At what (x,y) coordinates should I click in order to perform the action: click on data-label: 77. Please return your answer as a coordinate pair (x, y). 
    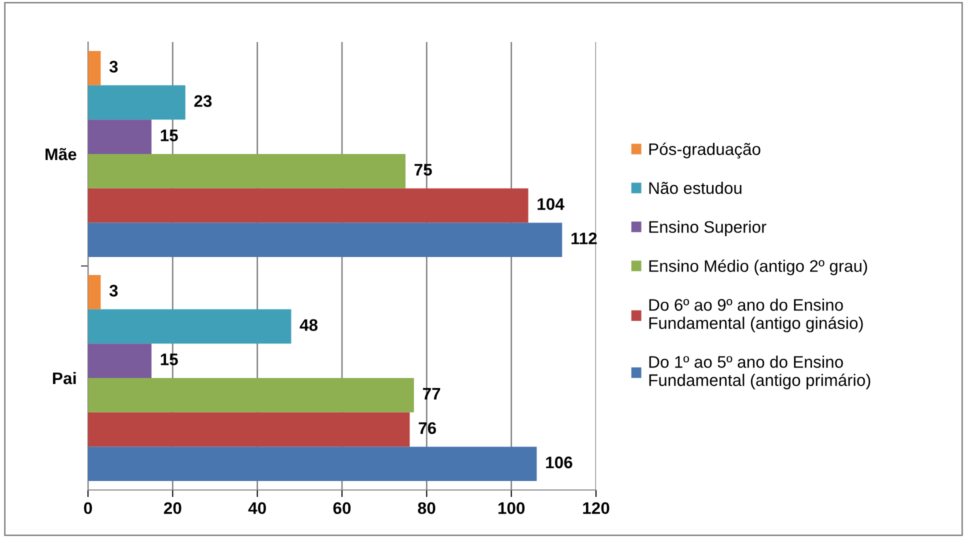
    Looking at the image, I should click on (431, 394).